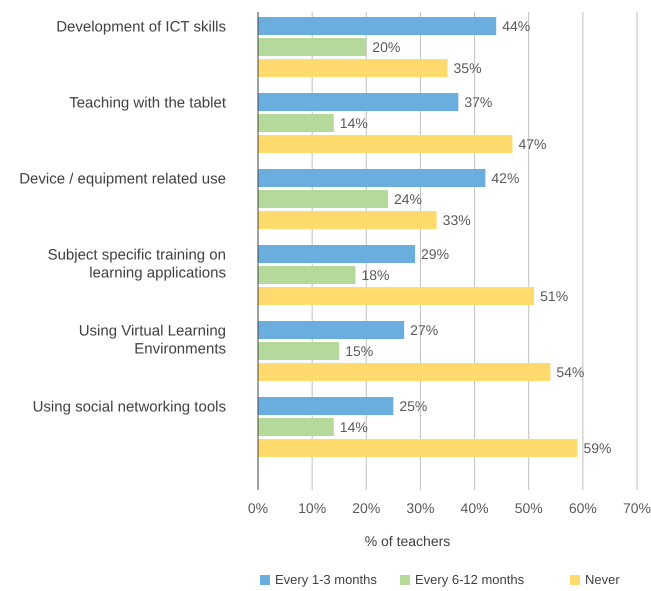 This screenshot has height=591, width=651. I want to click on data-label: 54%, so click(570, 372).